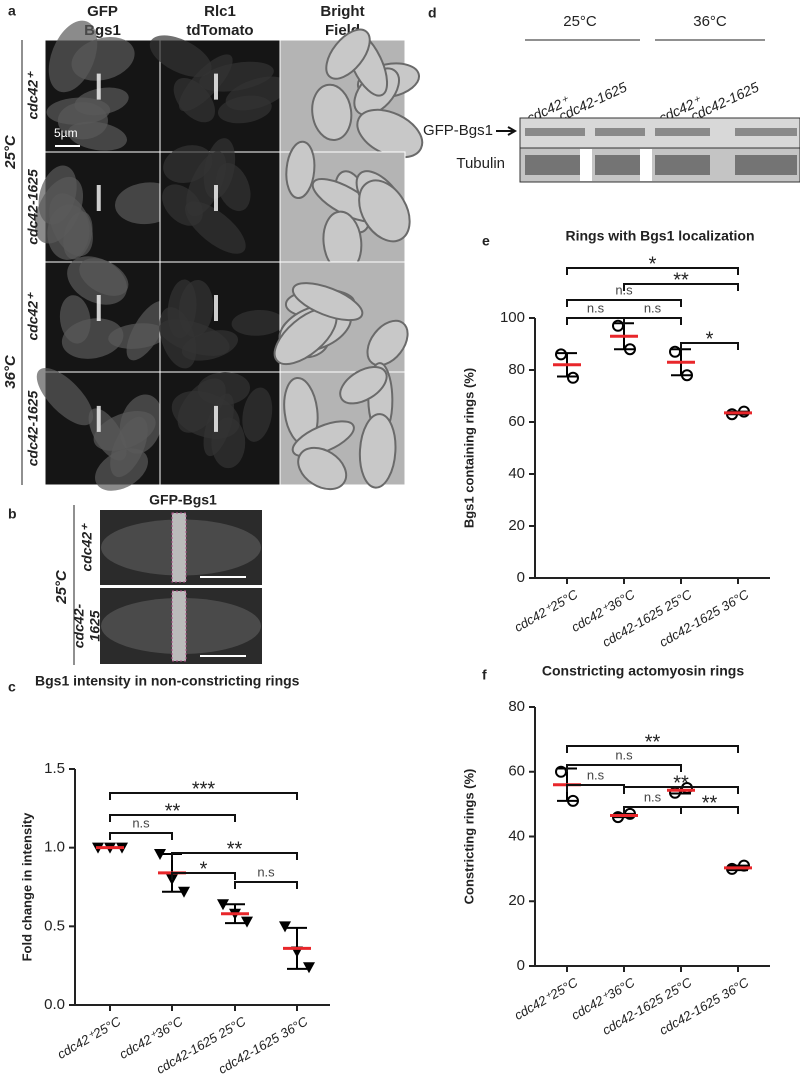 Image resolution: width=800 pixels, height=1079 pixels. Describe the element at coordinates (54, 768) in the screenshot. I see `y-tick-label: 1.5` at that location.